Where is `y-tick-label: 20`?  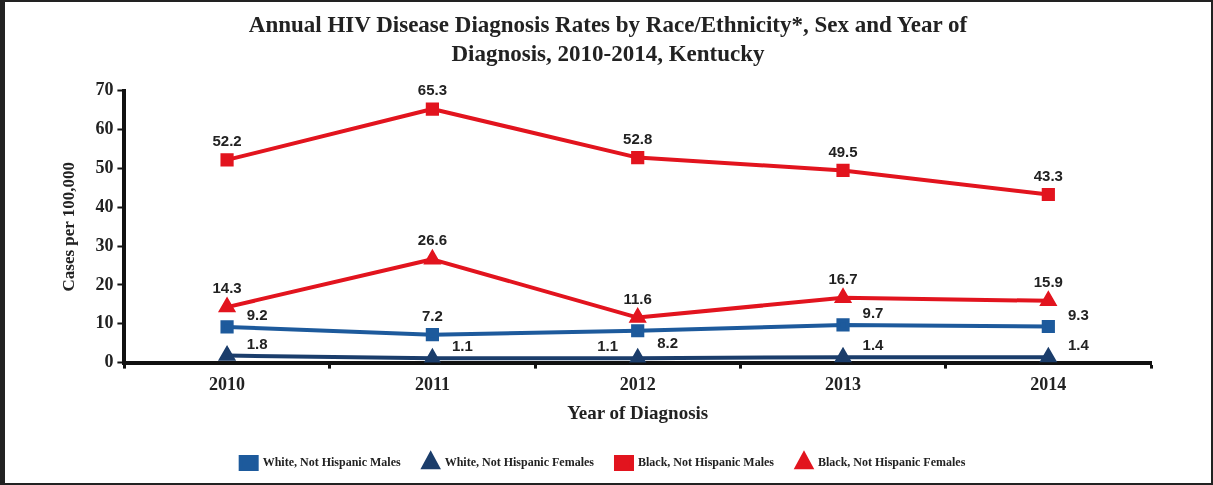 y-tick-label: 20 is located at coordinates (104, 283).